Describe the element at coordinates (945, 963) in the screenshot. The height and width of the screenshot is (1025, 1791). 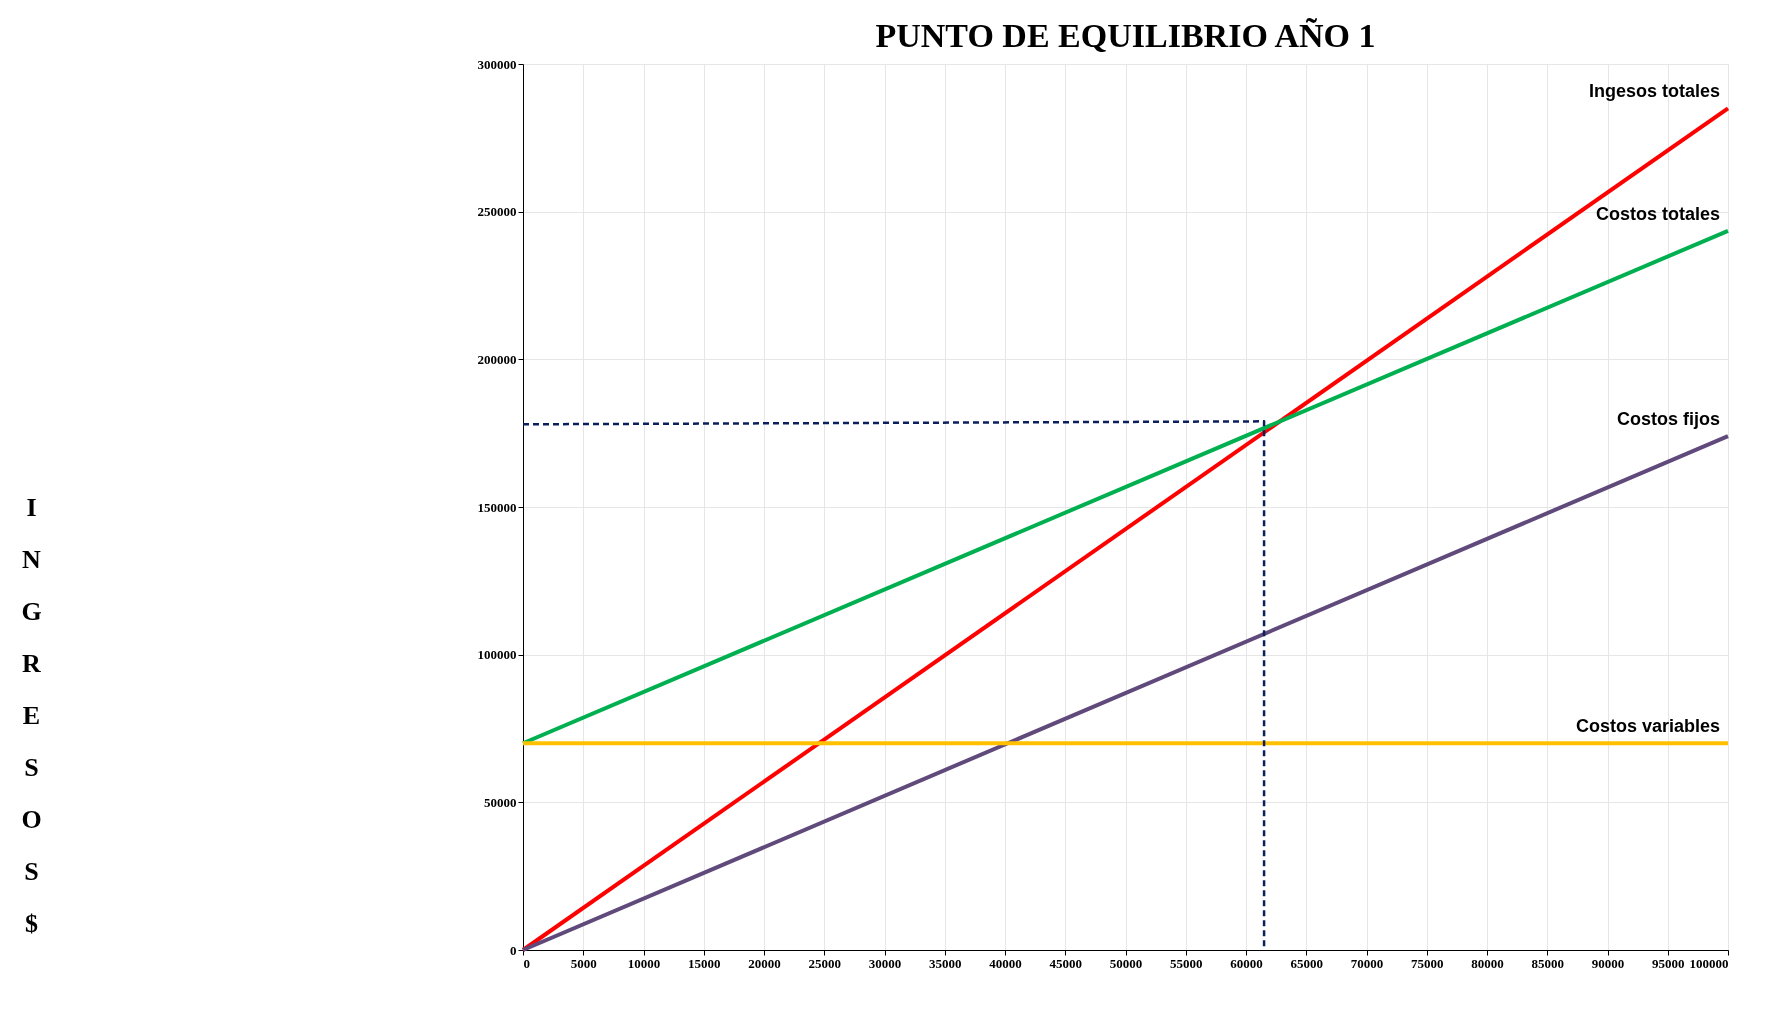
I see `x-tick-label: 35000` at that location.